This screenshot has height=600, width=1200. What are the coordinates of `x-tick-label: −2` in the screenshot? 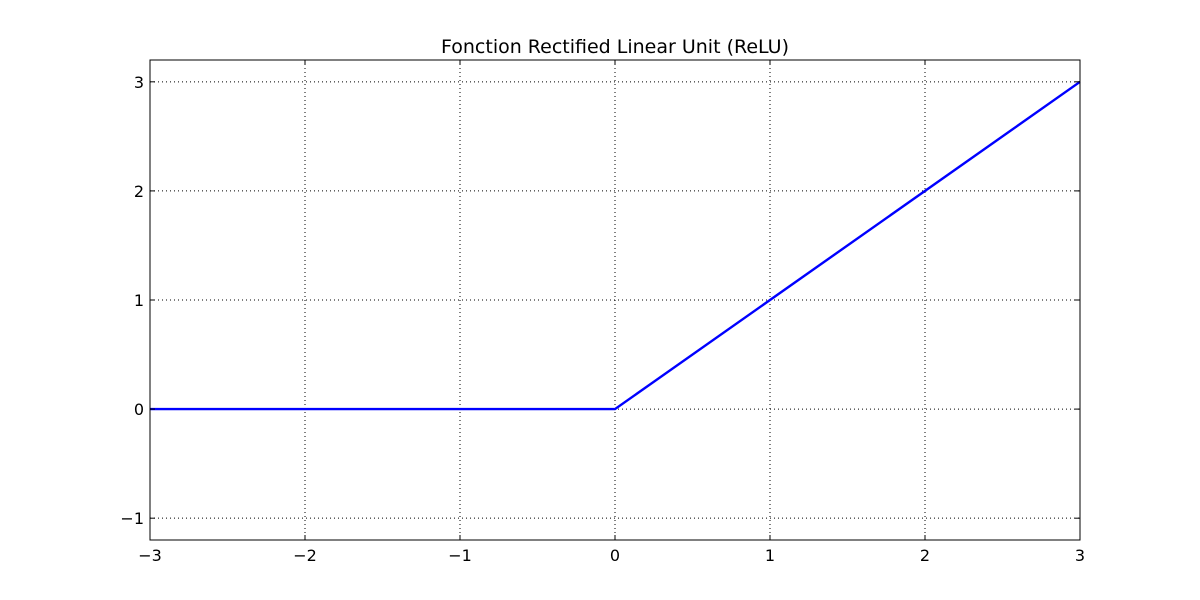 It's located at (305, 555).